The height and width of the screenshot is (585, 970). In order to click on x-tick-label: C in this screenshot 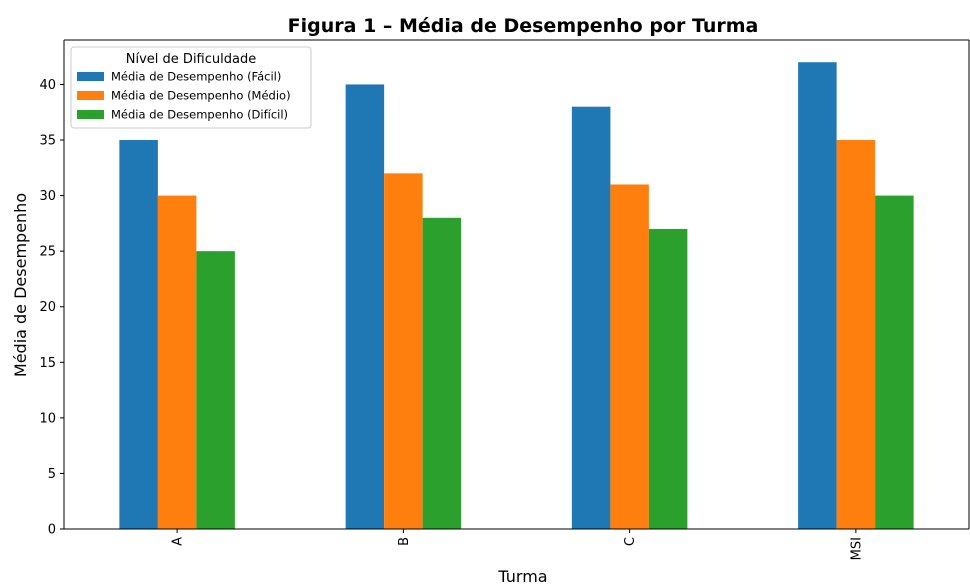, I will do `click(630, 541)`.